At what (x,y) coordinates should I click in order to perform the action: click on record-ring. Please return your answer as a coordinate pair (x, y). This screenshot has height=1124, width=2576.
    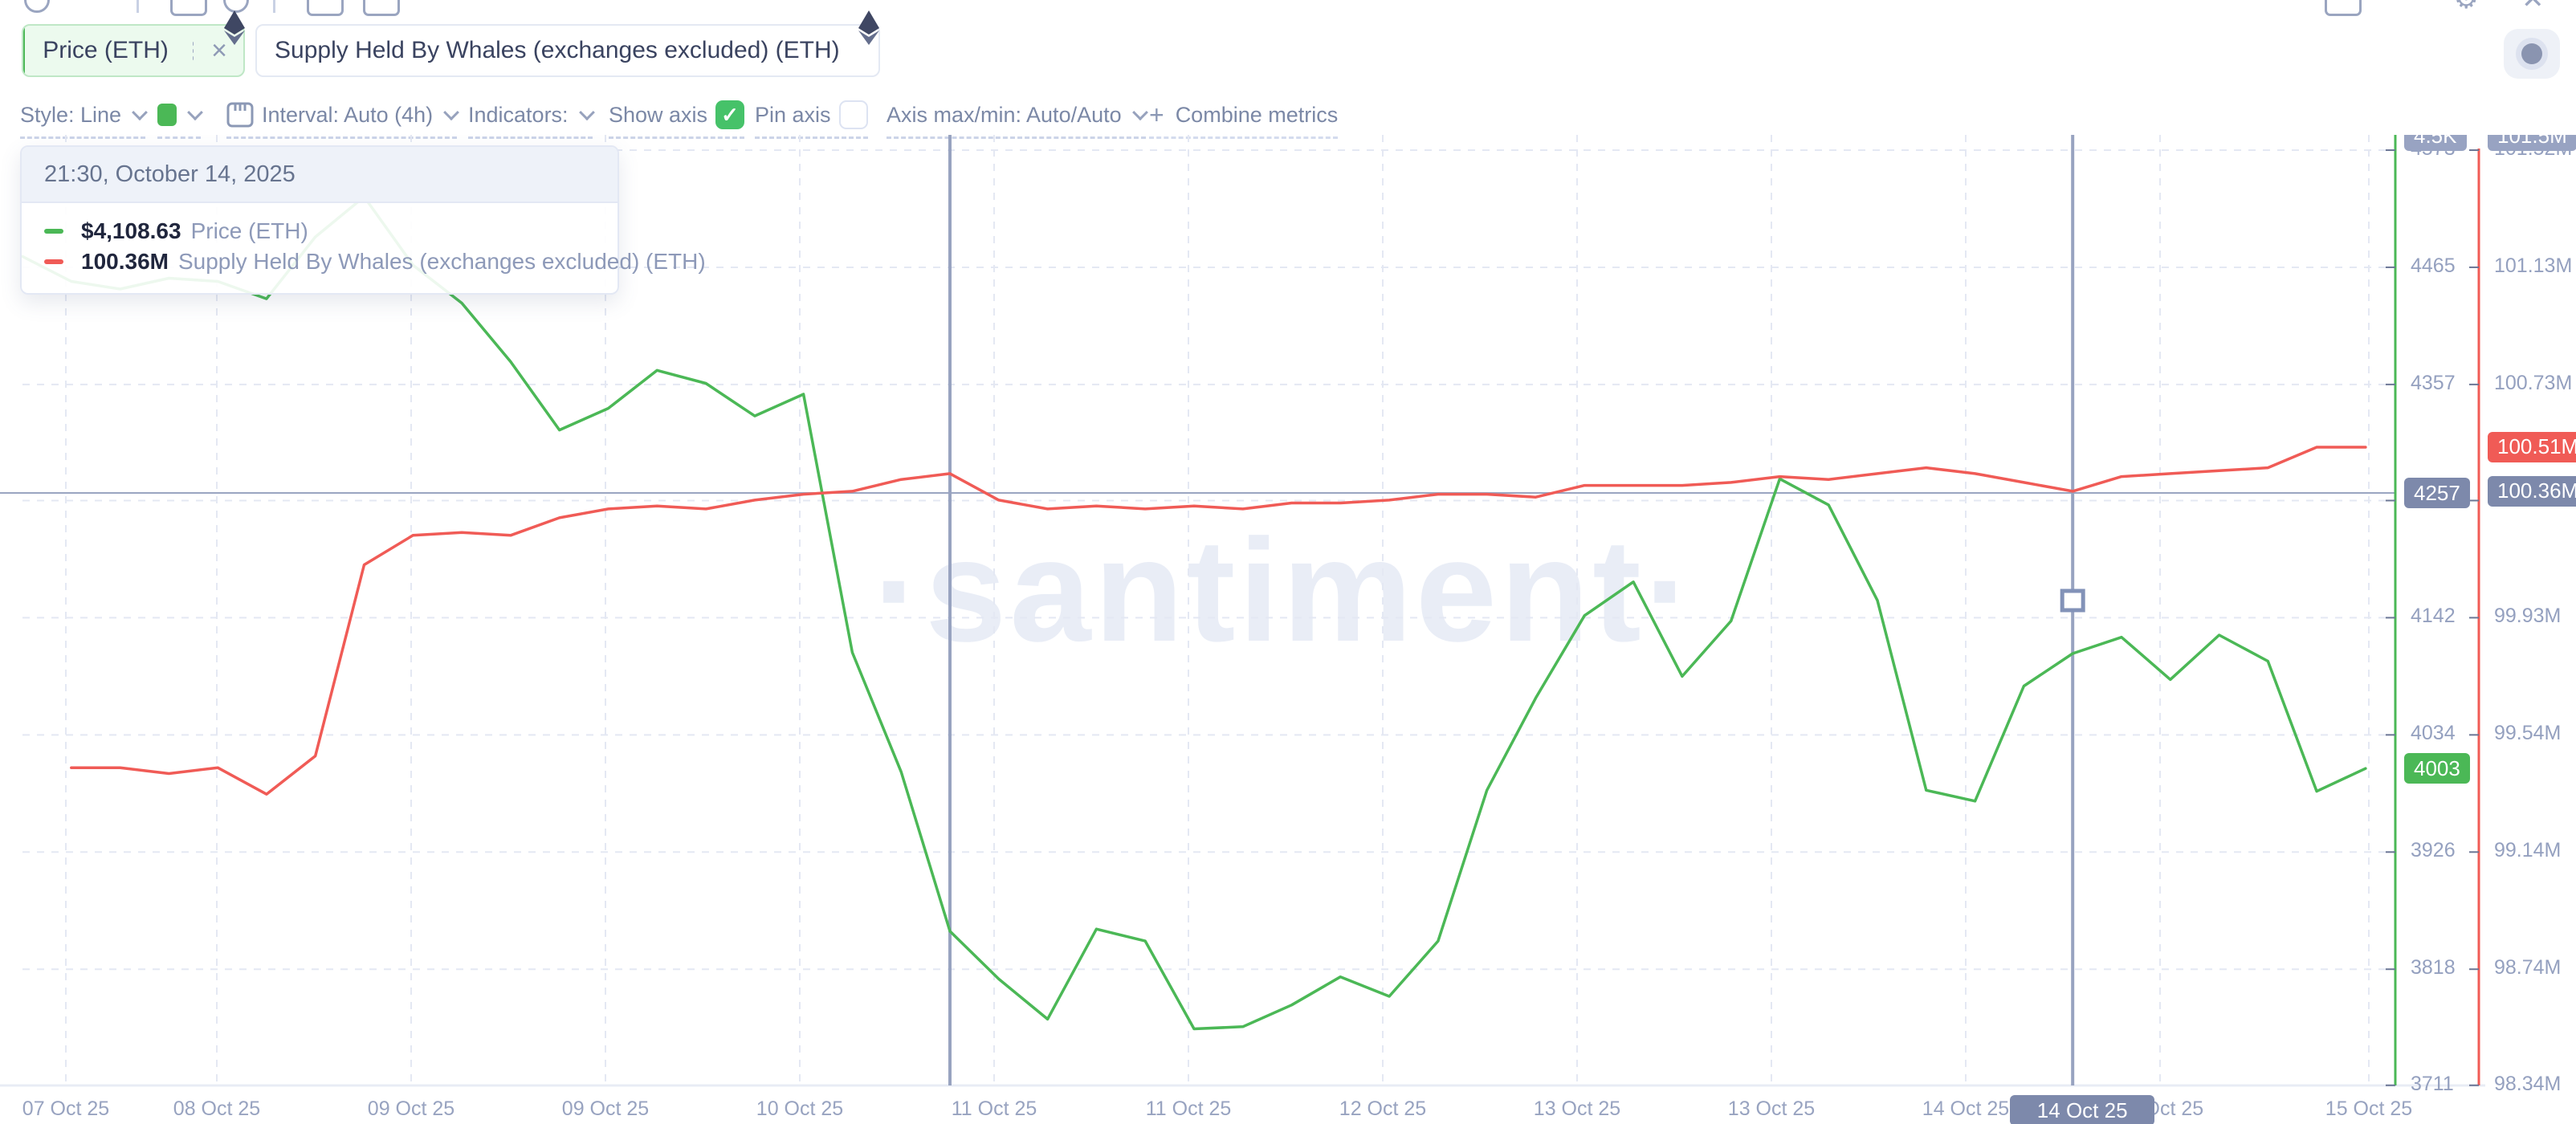
    Looking at the image, I should click on (2532, 54).